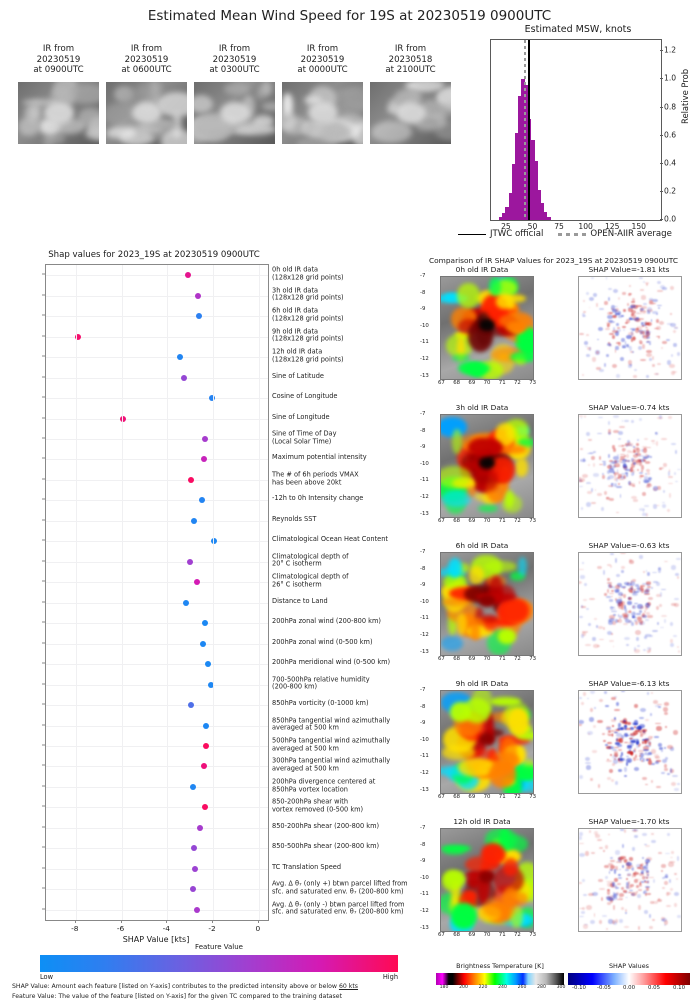  I want to click on histogram-bar, so click(539, 205).